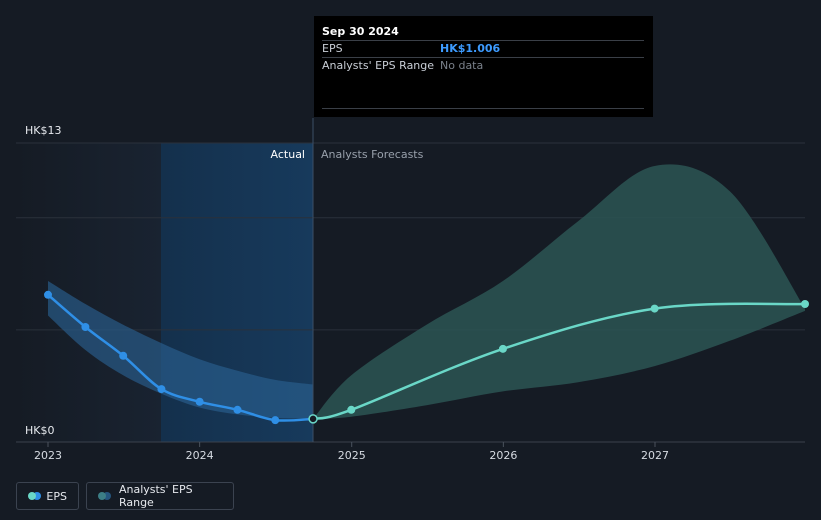 This screenshot has width=821, height=520. What do you see at coordinates (56, 496) in the screenshot?
I see `legend-eps-label: EPS` at bounding box center [56, 496].